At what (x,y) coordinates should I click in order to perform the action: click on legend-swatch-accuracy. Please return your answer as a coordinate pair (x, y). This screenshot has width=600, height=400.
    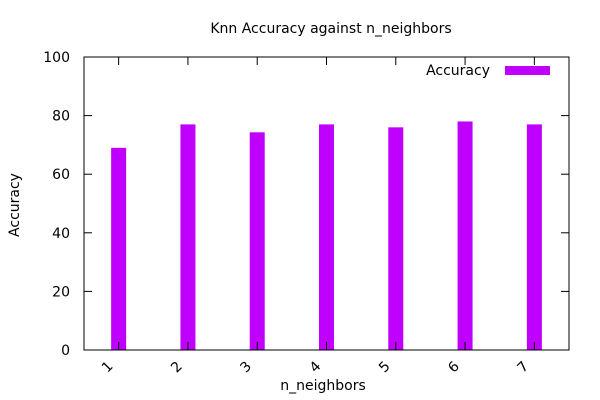
    Looking at the image, I should click on (527, 70).